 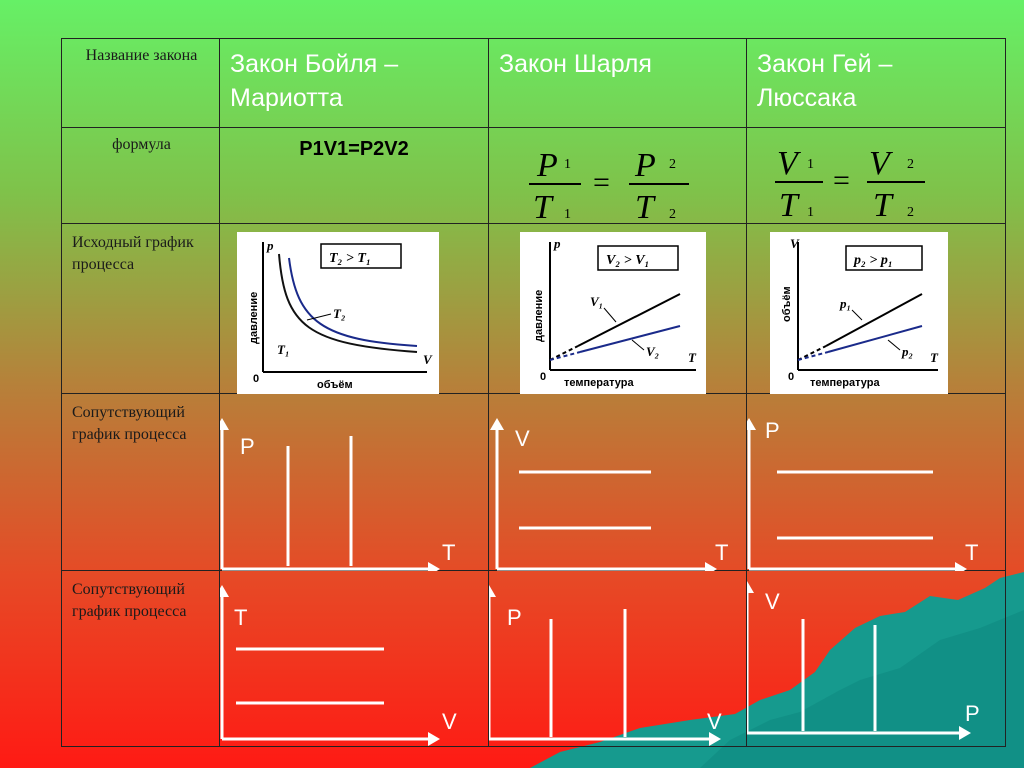 What do you see at coordinates (133, 253) in the screenshot?
I see `row-label-initial-graph: Исходный график процесса` at bounding box center [133, 253].